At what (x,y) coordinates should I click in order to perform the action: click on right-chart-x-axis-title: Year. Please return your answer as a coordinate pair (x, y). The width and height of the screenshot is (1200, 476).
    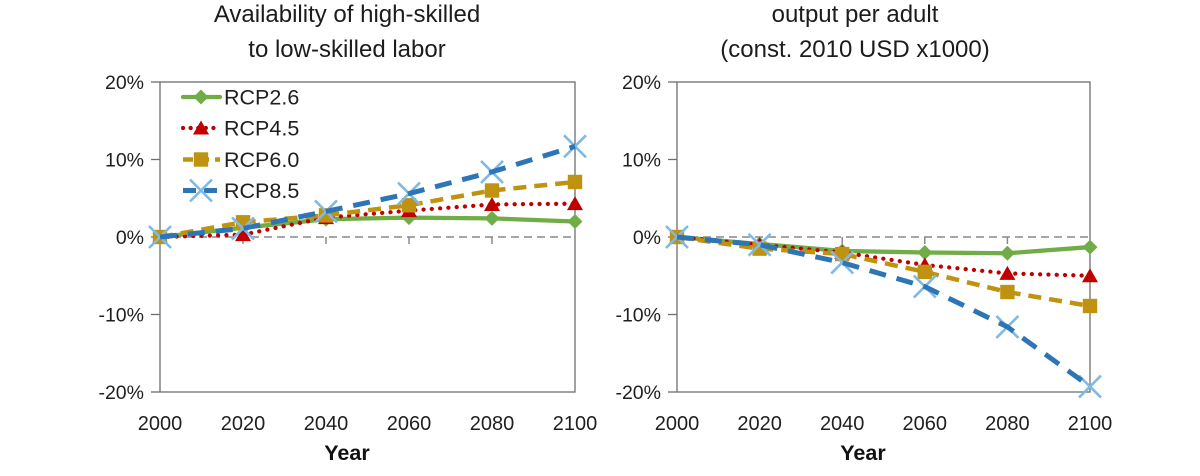
    Looking at the image, I should click on (863, 453).